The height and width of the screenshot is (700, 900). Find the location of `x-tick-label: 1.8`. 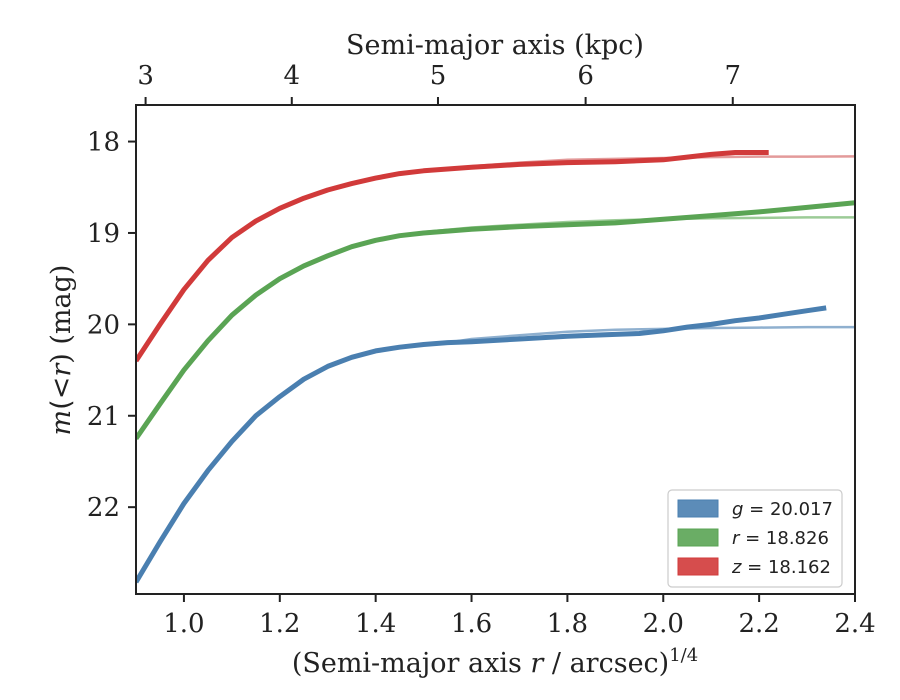

x-tick-label: 1.8 is located at coordinates (567, 624).